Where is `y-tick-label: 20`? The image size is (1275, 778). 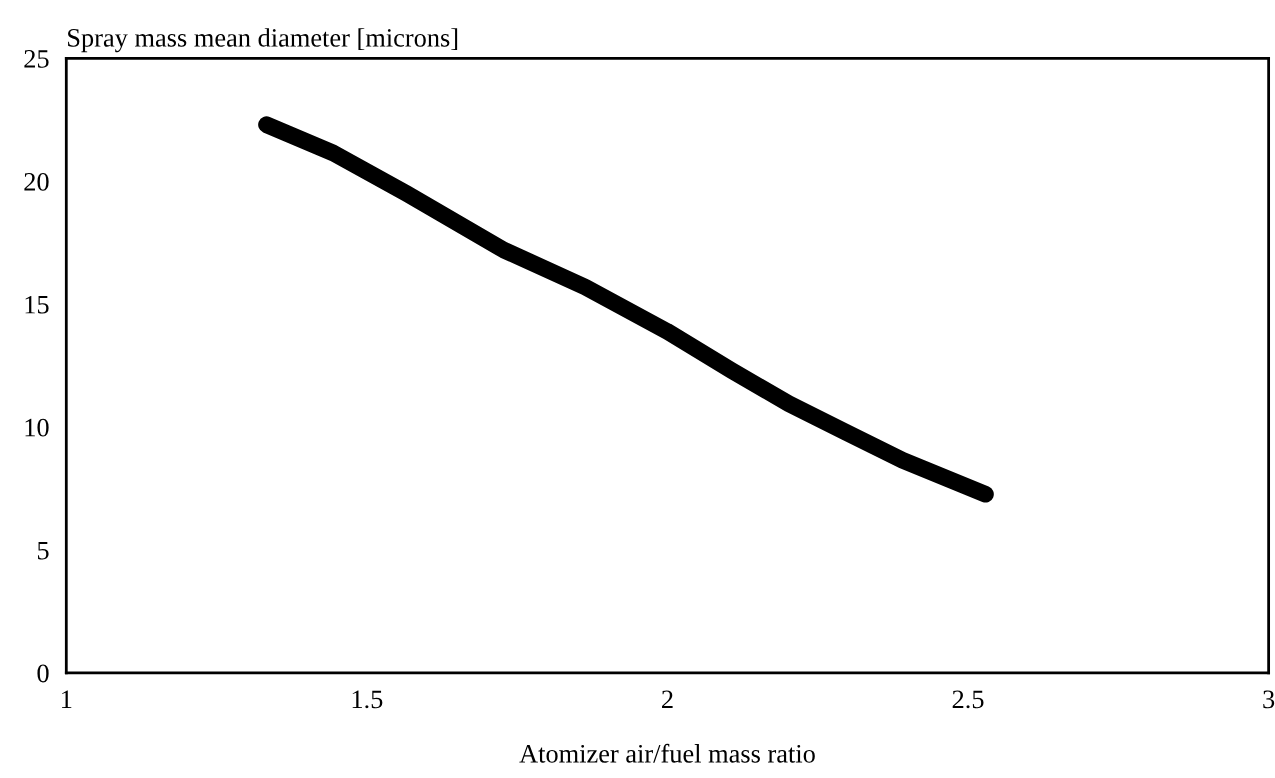
y-tick-label: 20 is located at coordinates (36, 181).